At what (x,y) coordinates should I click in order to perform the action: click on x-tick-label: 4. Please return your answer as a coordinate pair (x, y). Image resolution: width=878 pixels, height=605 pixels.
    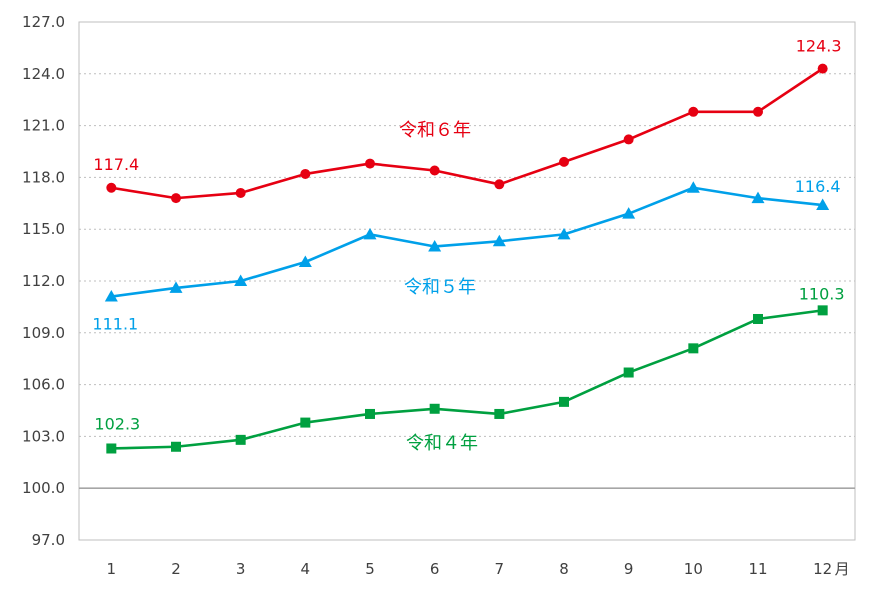
    Looking at the image, I should click on (306, 569).